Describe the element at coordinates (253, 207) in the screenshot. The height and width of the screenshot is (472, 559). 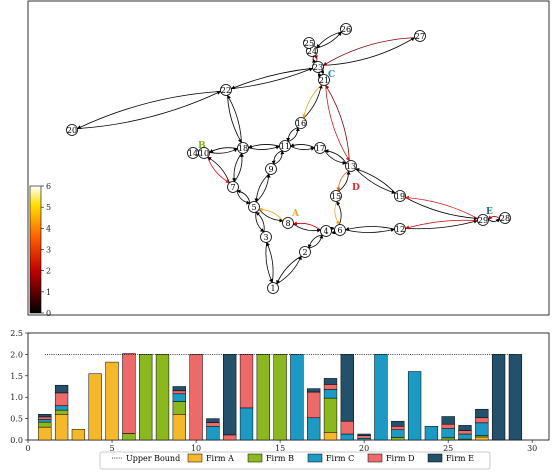
I see `node-label: 5` at that location.